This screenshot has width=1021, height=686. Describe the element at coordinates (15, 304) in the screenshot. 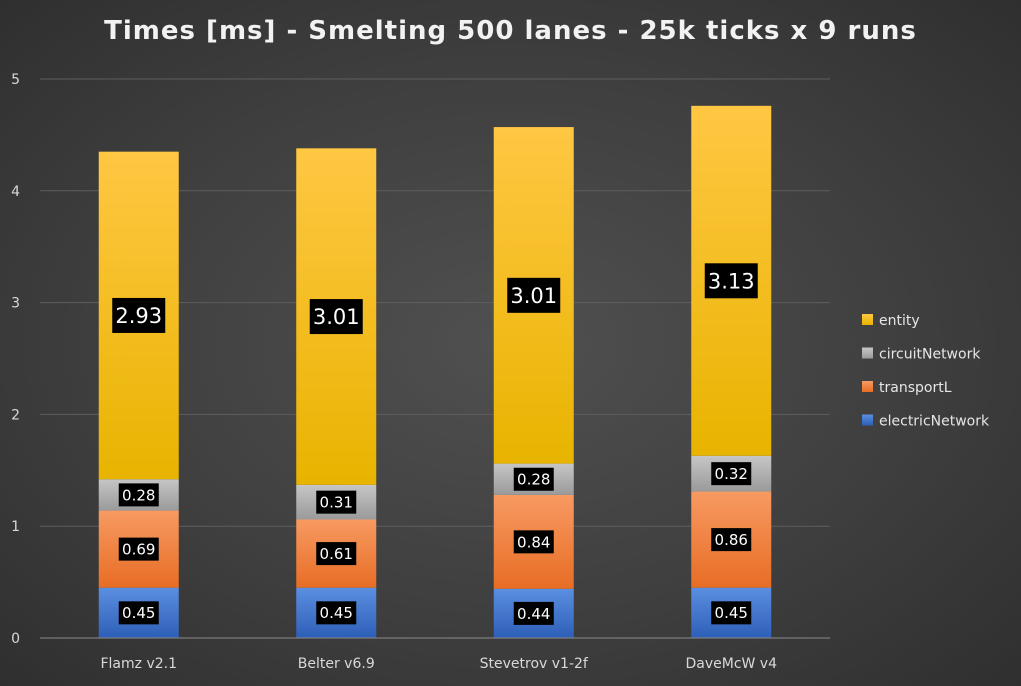

I see `y-tick-label: 3` at that location.